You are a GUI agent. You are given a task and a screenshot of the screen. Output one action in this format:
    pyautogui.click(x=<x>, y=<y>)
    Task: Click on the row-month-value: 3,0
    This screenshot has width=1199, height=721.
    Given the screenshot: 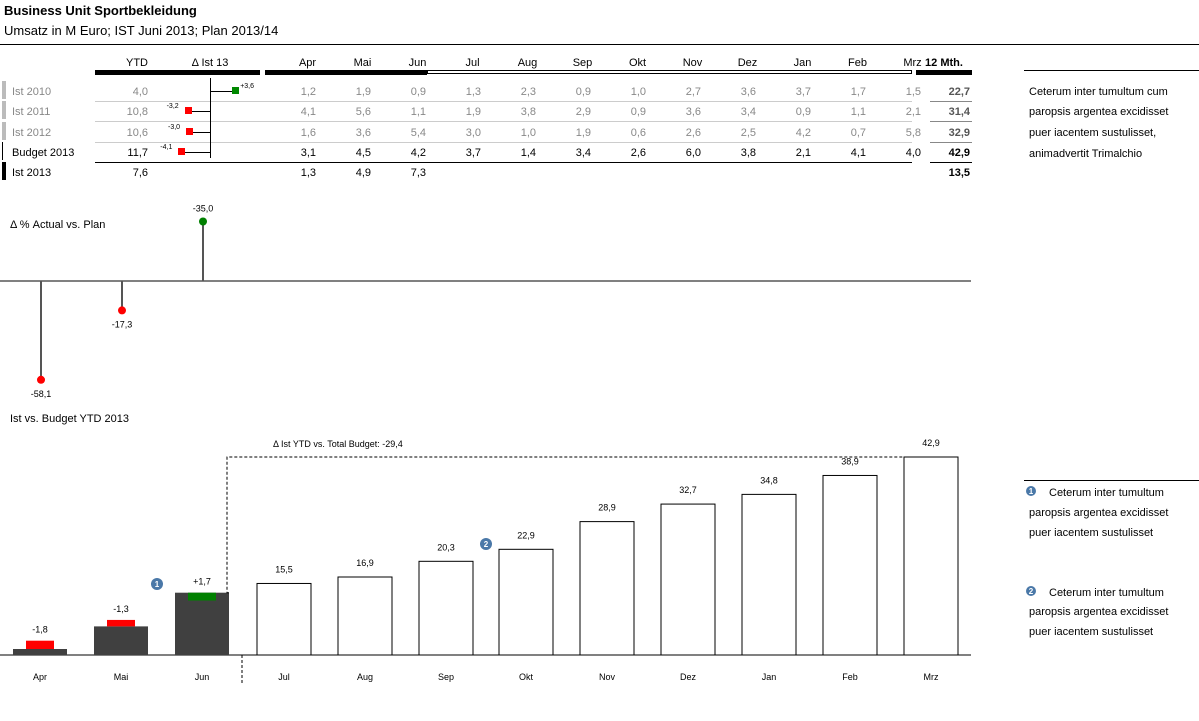 What is the action you would take?
    pyautogui.click(x=473, y=133)
    